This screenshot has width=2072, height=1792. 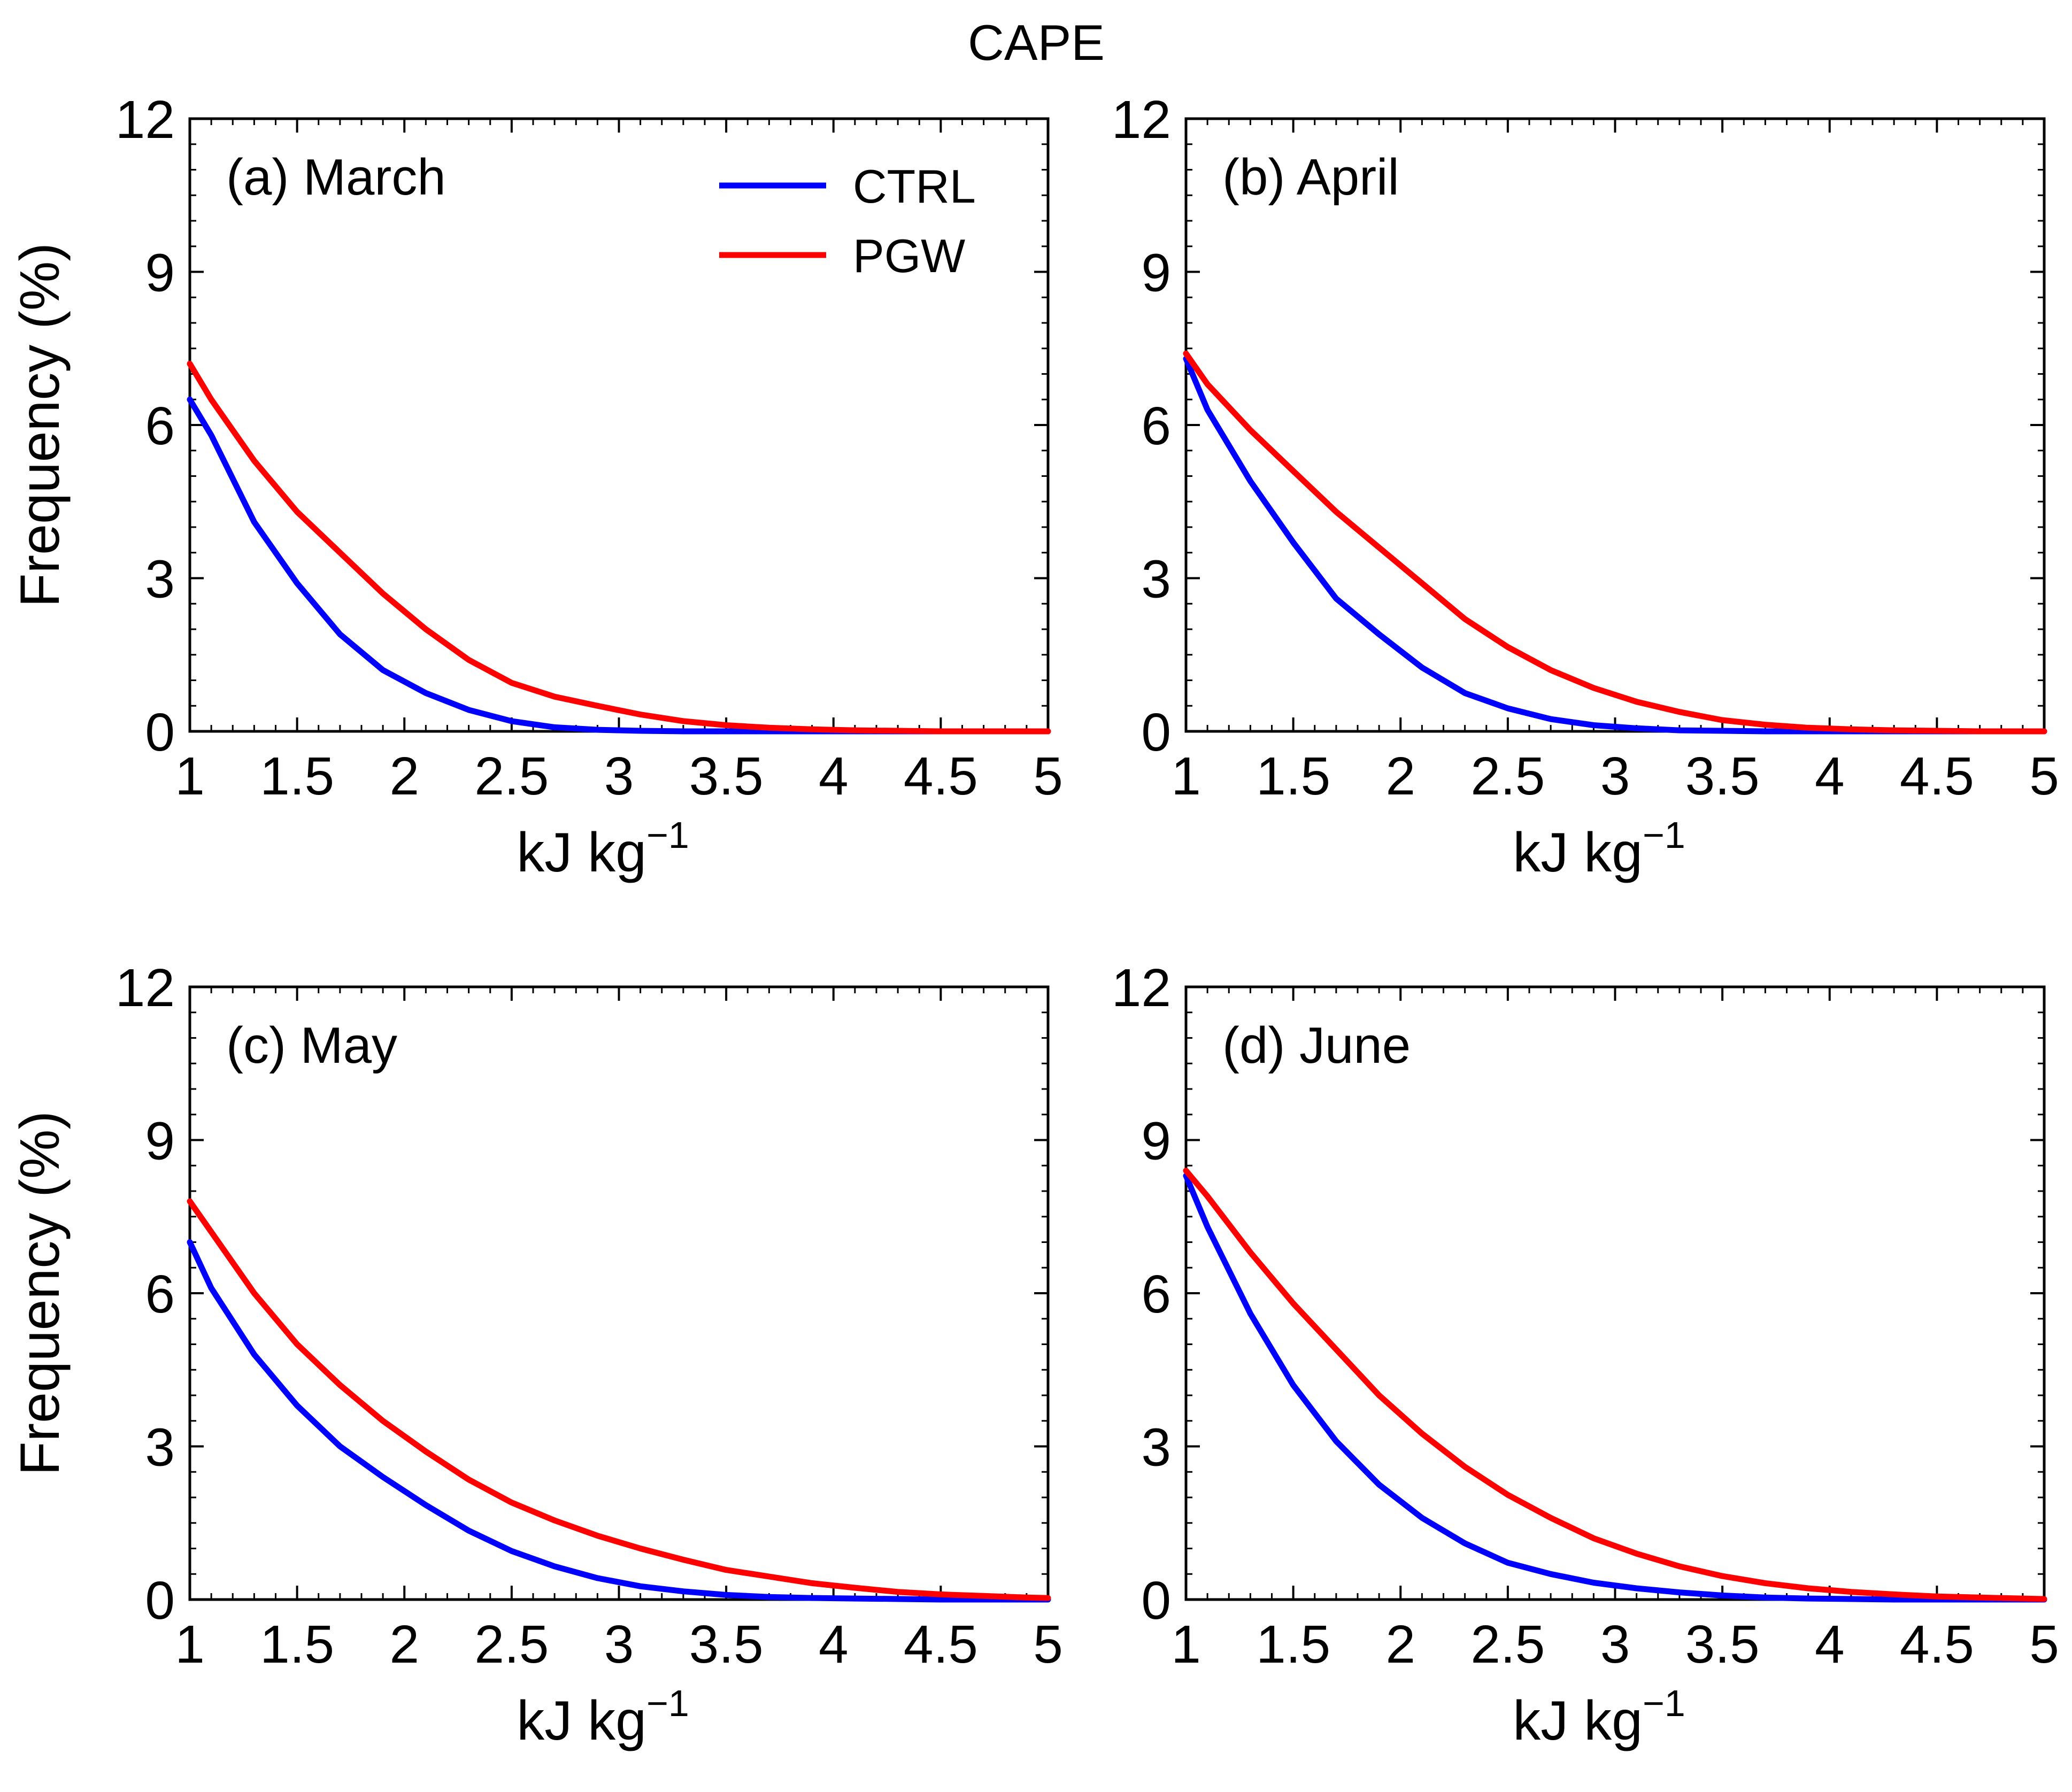 I want to click on panel-label: (b) April, so click(x=1310, y=177).